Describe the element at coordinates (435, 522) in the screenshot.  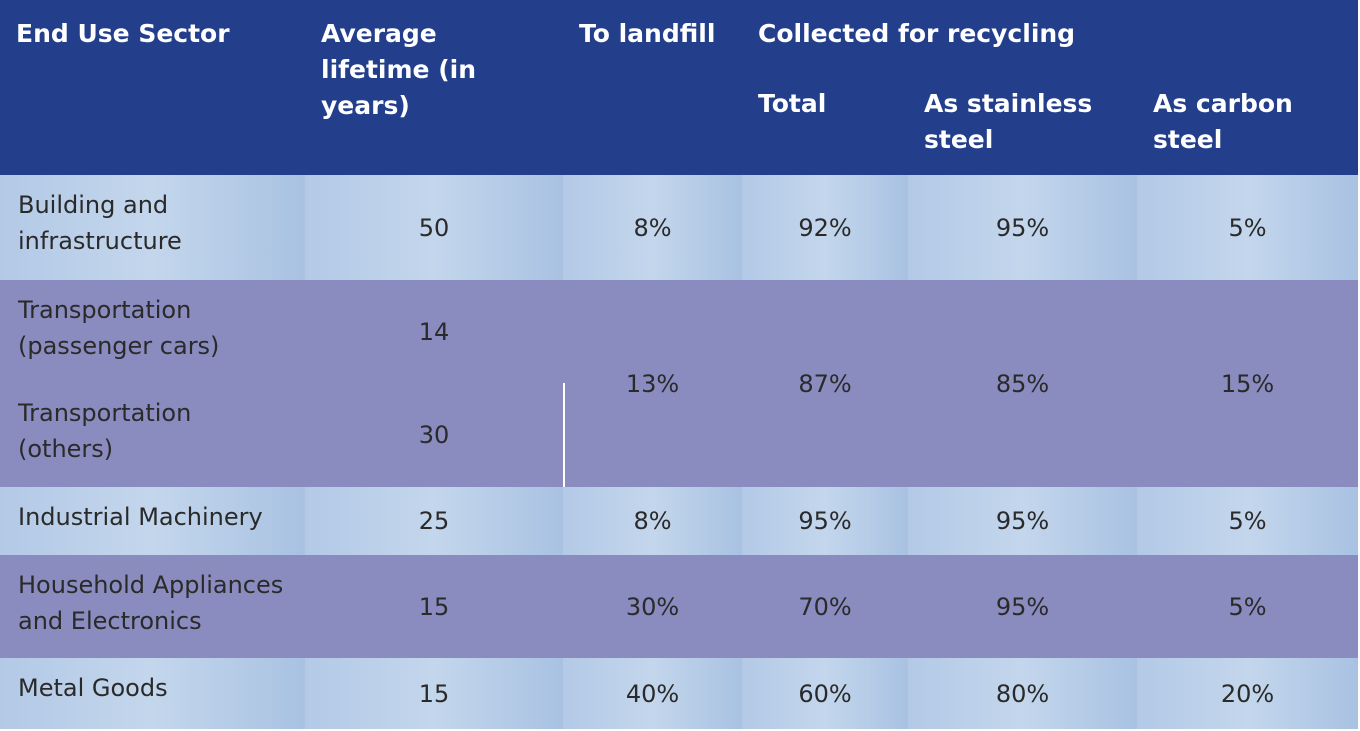
I see `value-cell: 25` at that location.